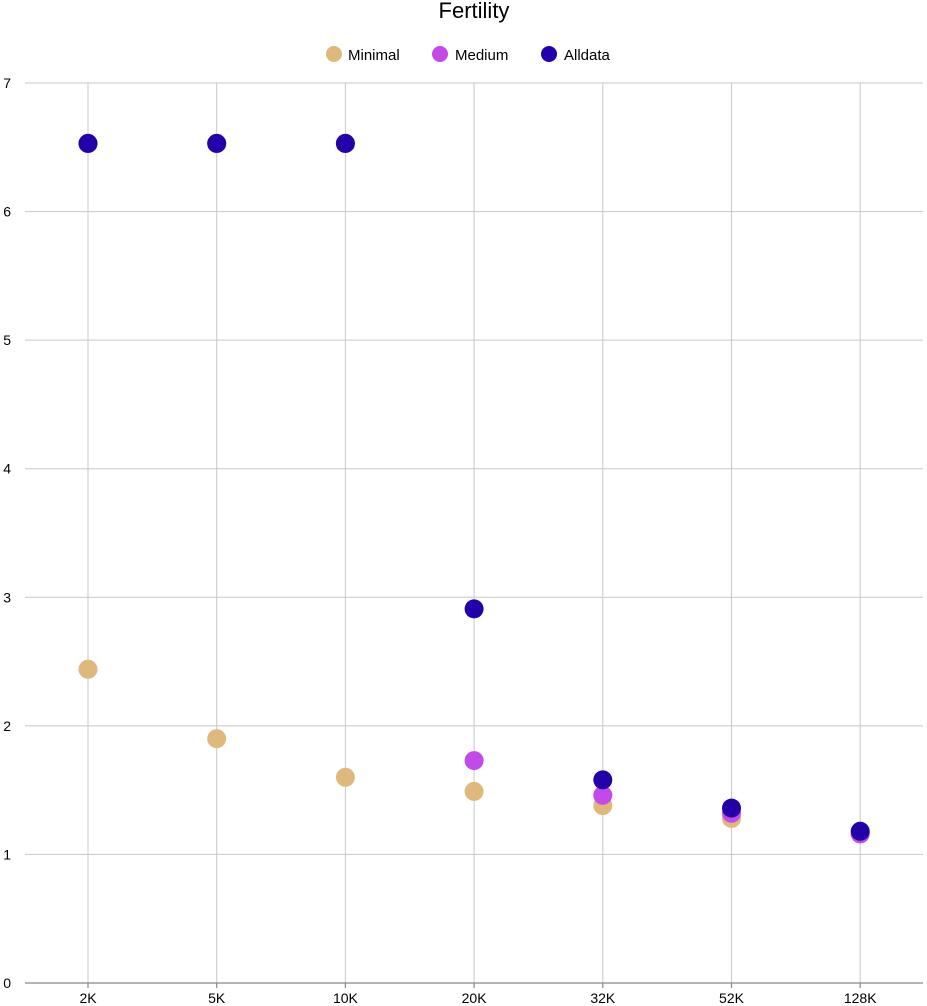  I want to click on point-medium-20K, so click(474, 761).